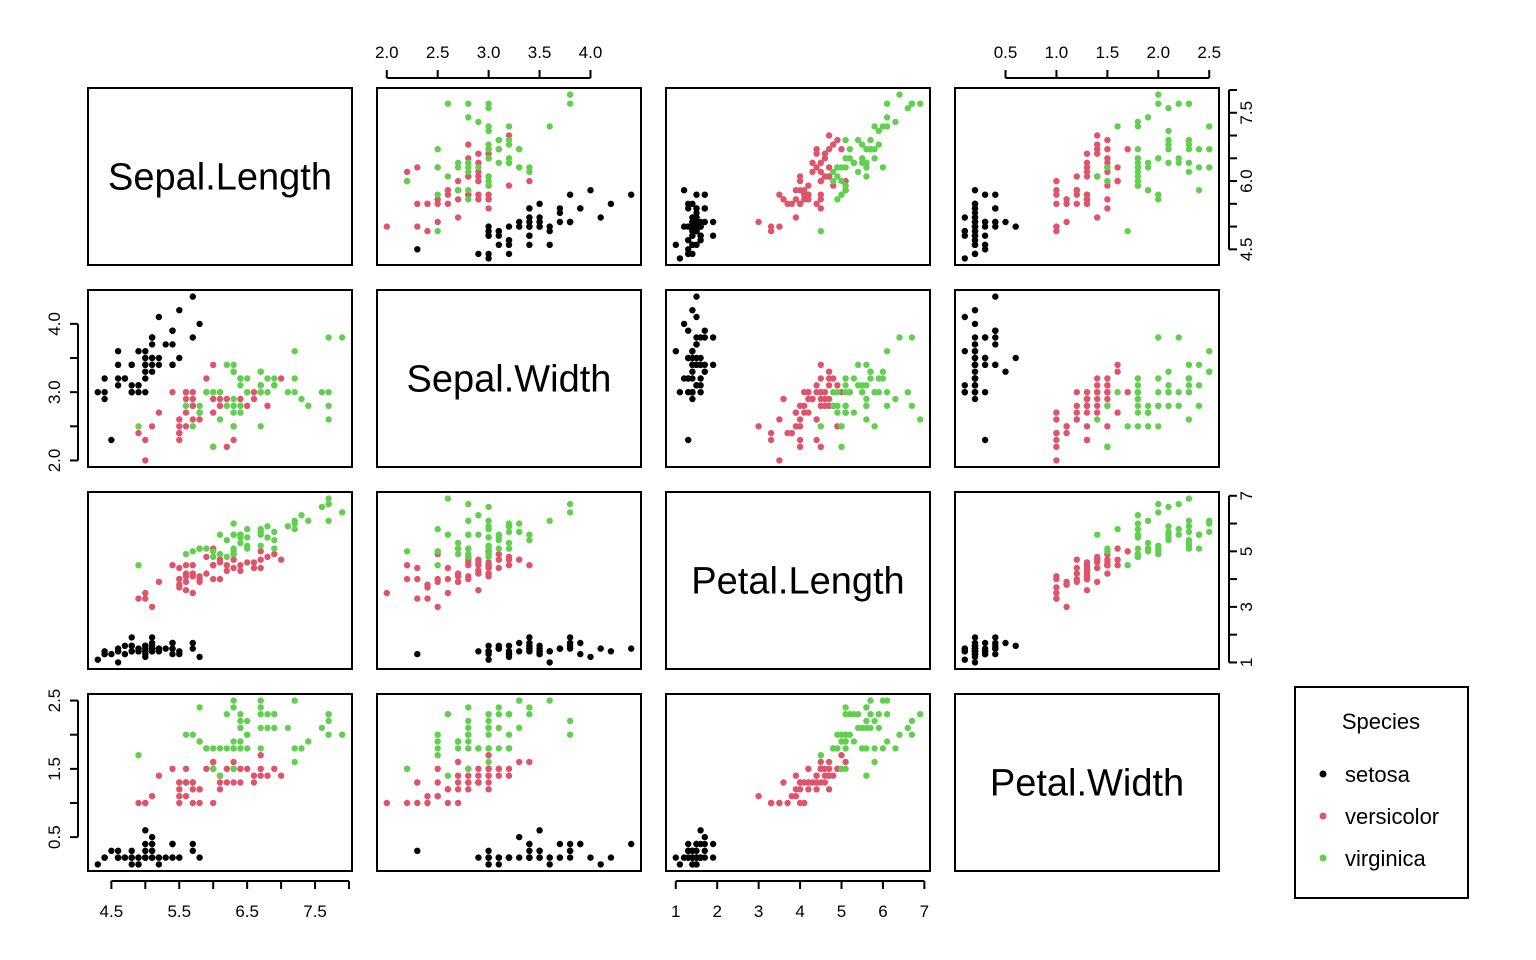  Describe the element at coordinates (1246, 250) in the screenshot. I see `tick-label: 4.5` at that location.